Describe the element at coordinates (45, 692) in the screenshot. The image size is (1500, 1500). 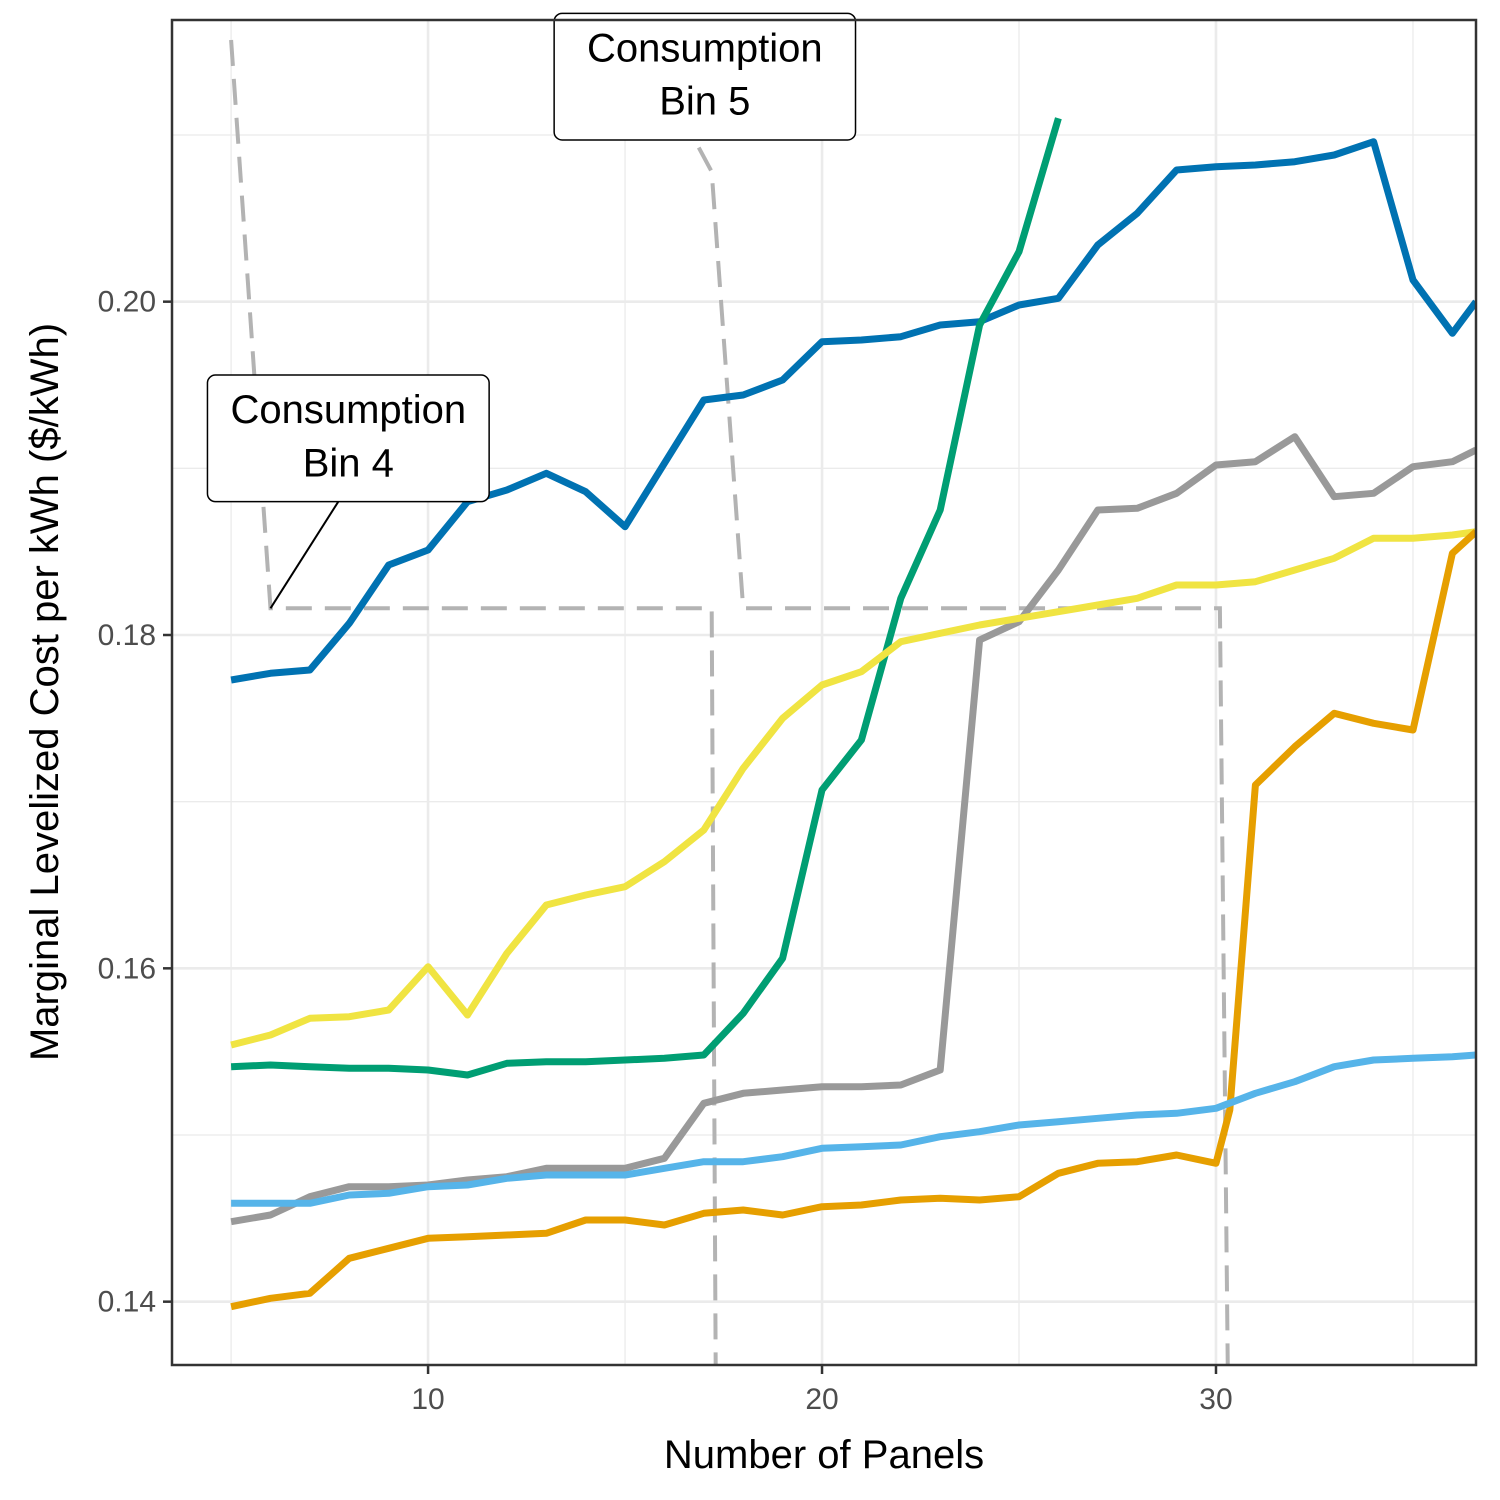
I see `y-axis-title: Marginal Levelized Cost per kWh ($/kWh)` at that location.